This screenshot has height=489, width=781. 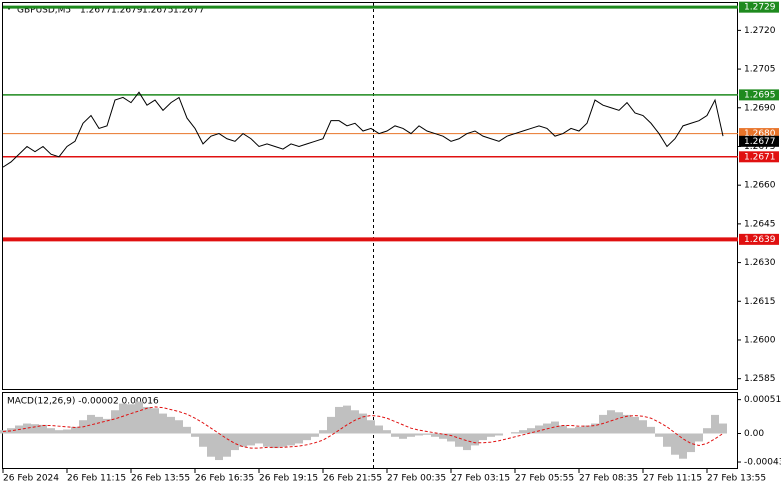 I want to click on y-tick-label: 1.2645, so click(x=760, y=224).